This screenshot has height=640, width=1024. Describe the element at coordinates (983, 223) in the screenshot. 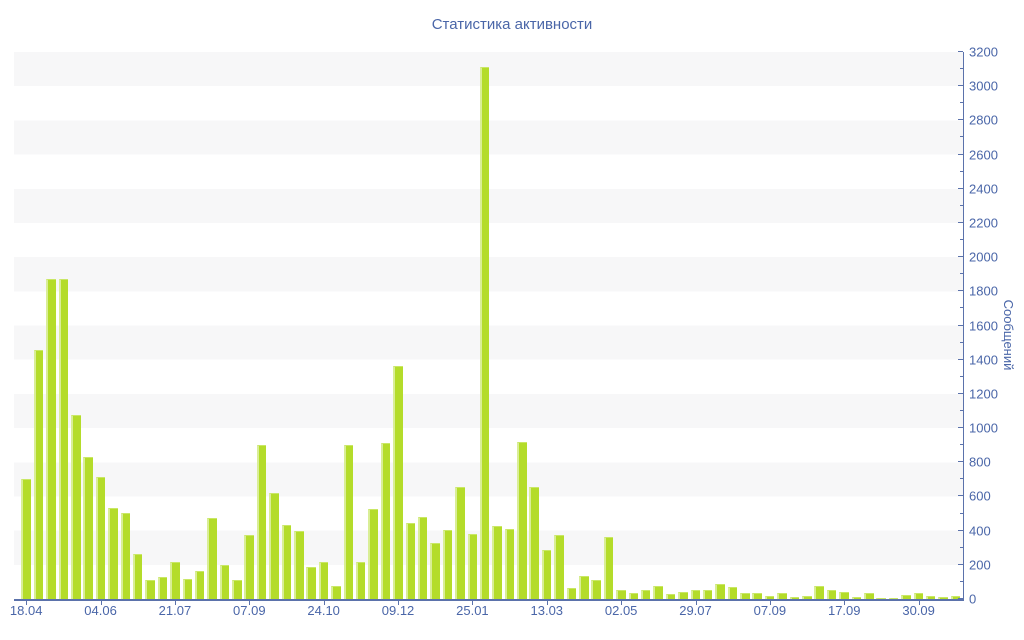

I see `y-axis-tick-label: 2200` at that location.